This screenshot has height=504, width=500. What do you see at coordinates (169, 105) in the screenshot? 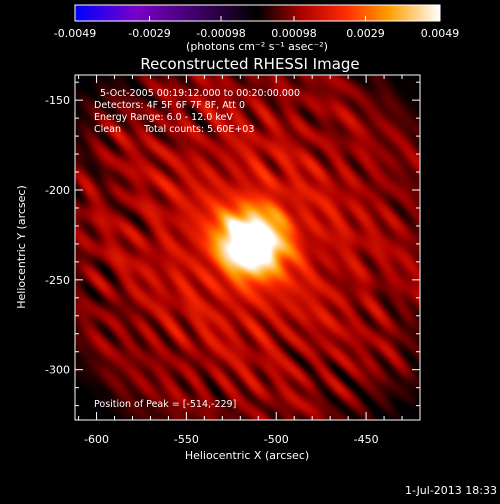
I see `annotation-detectors: Detectors: 4F 5F 6F 7F 8F, Att 0` at bounding box center [169, 105].